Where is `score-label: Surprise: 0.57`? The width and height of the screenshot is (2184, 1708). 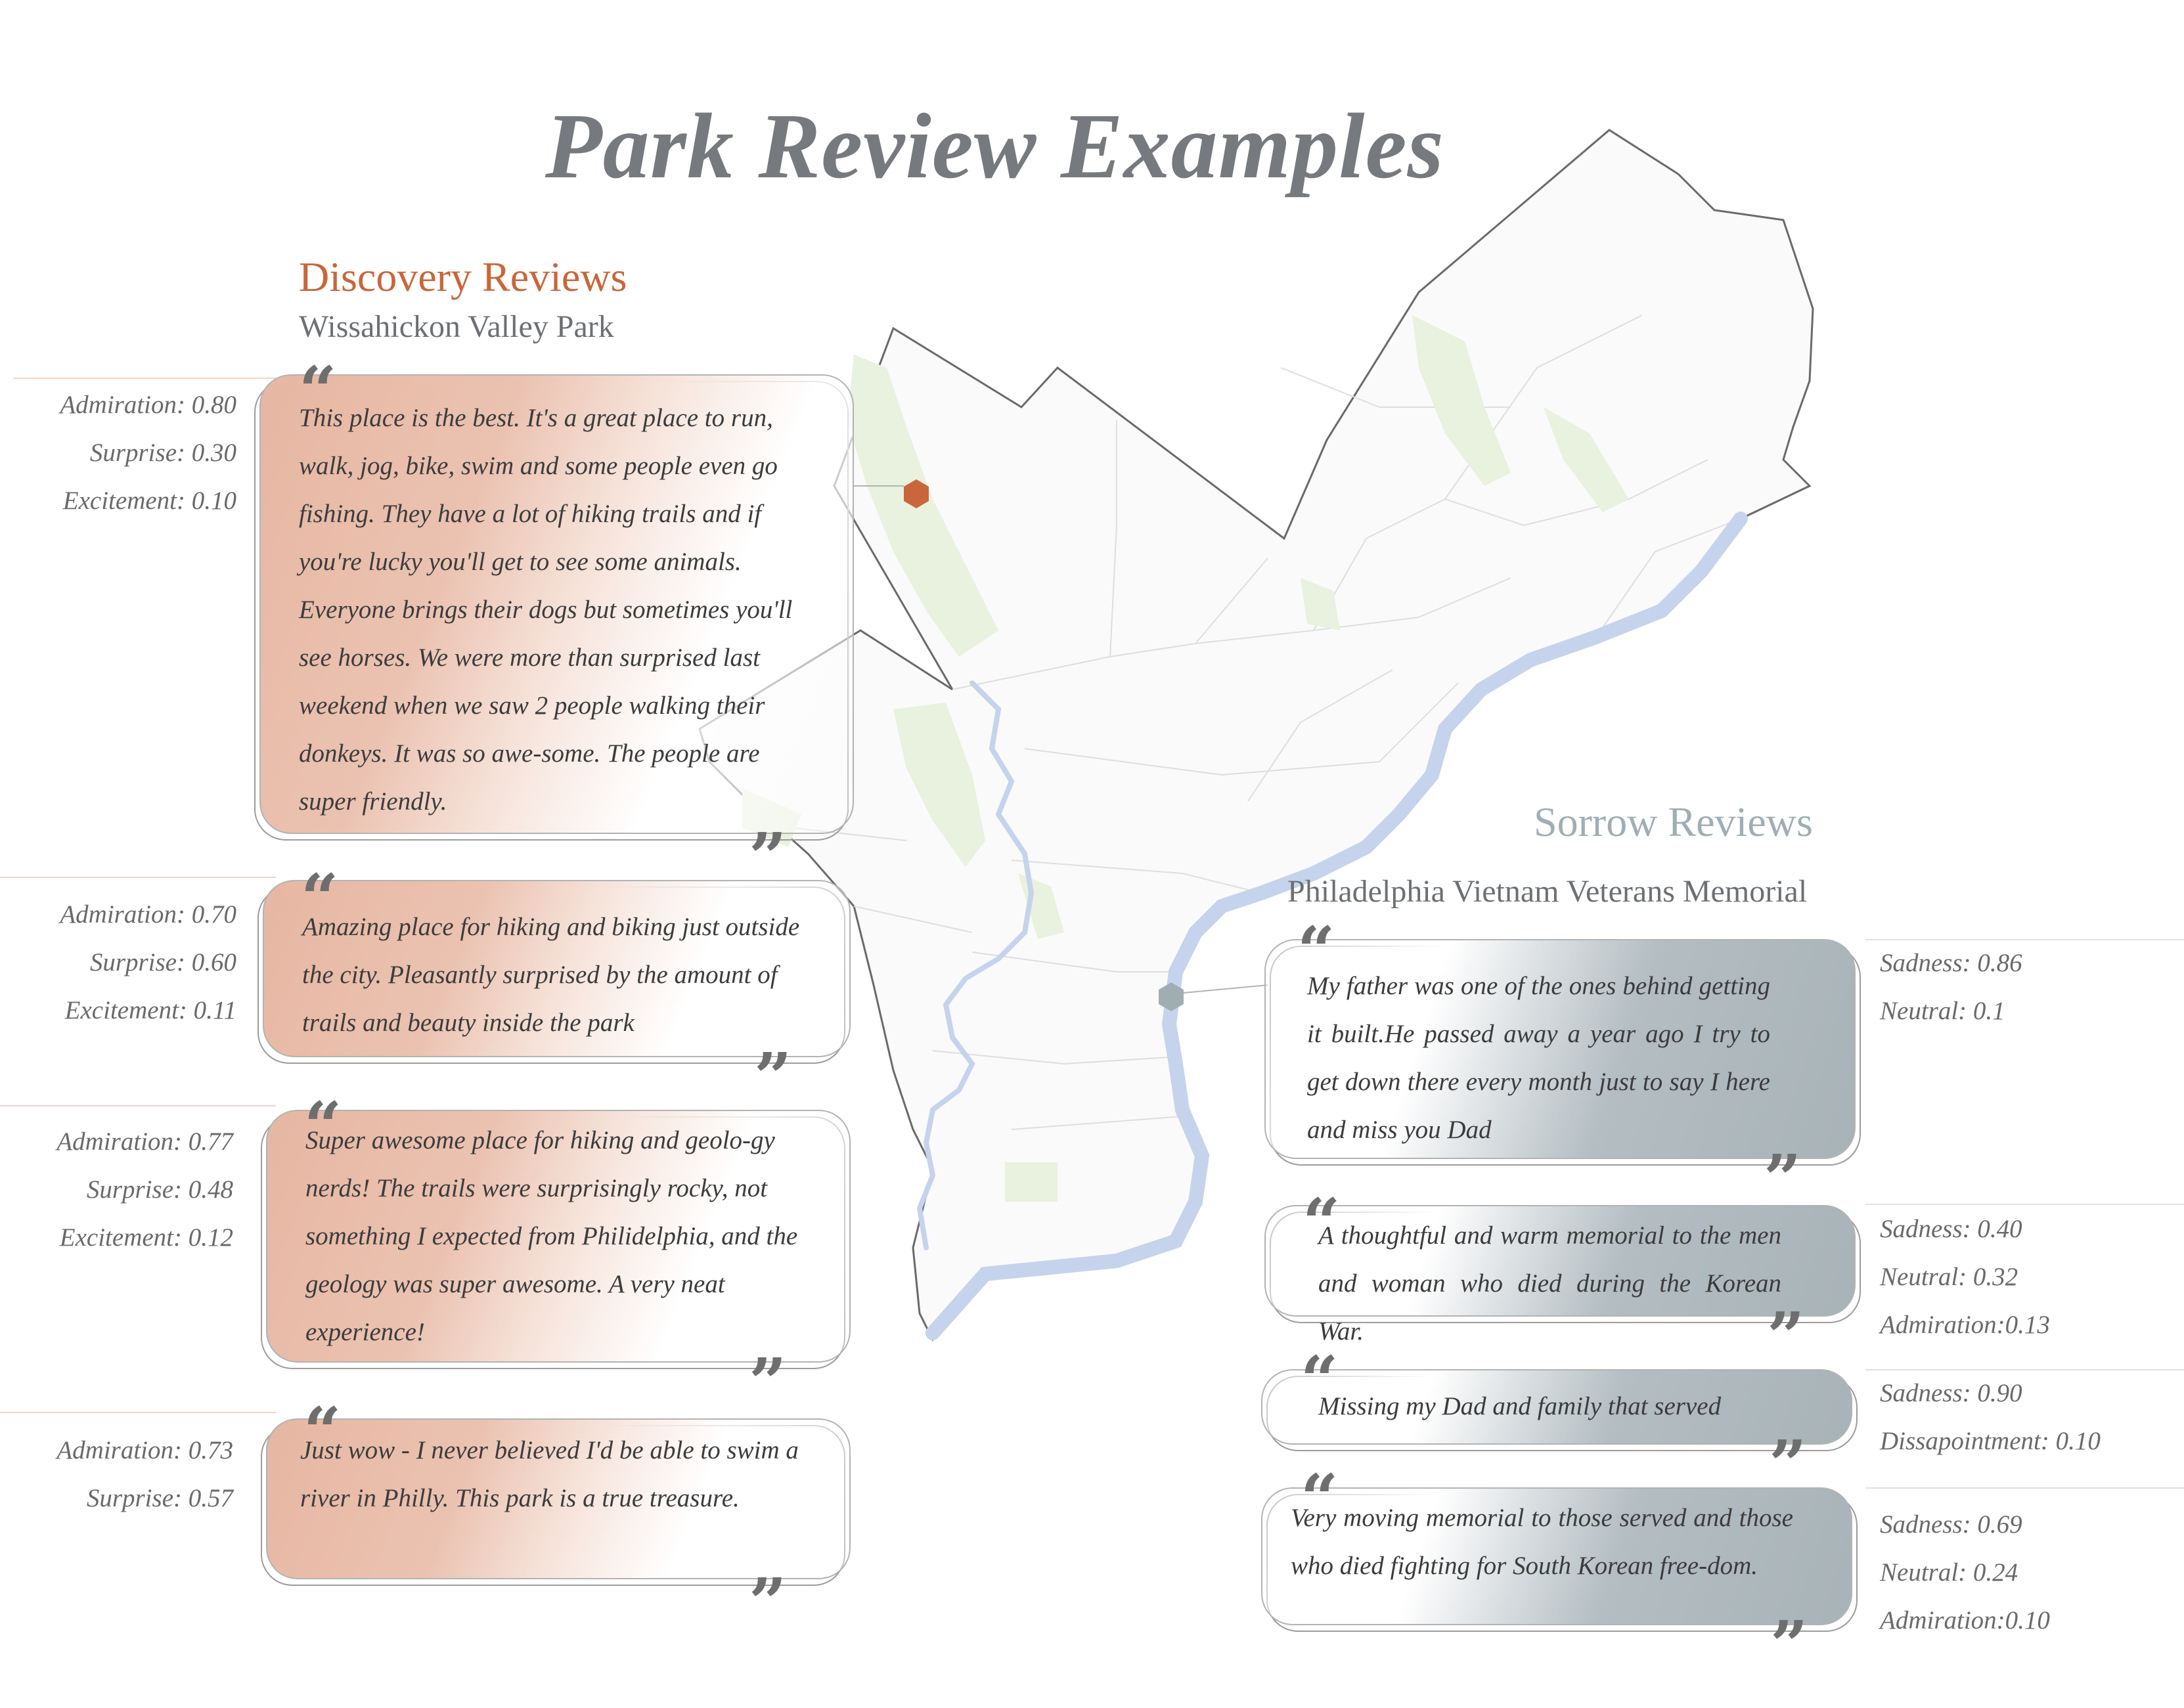
score-label: Surprise: 0.57 is located at coordinates (159, 1498).